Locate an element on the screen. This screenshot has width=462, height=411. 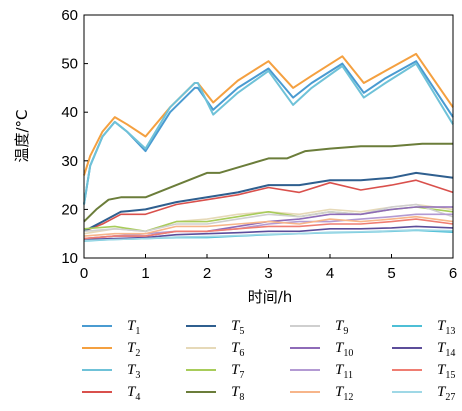
legend-item-t8: T8 is located at coordinates (215, 393).